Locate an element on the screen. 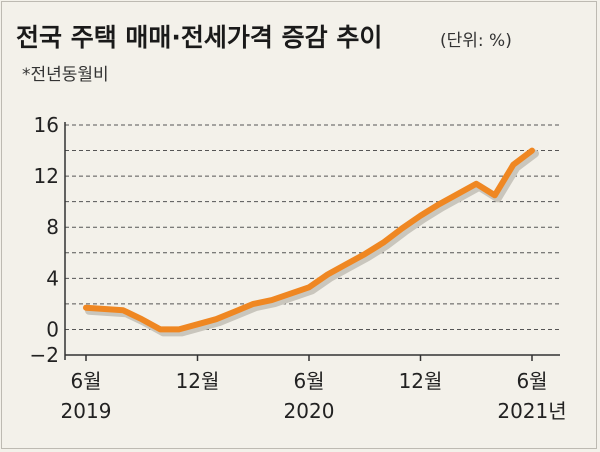 The width and height of the screenshot is (600, 452). y-tick-label: 12 is located at coordinates (46, 176).